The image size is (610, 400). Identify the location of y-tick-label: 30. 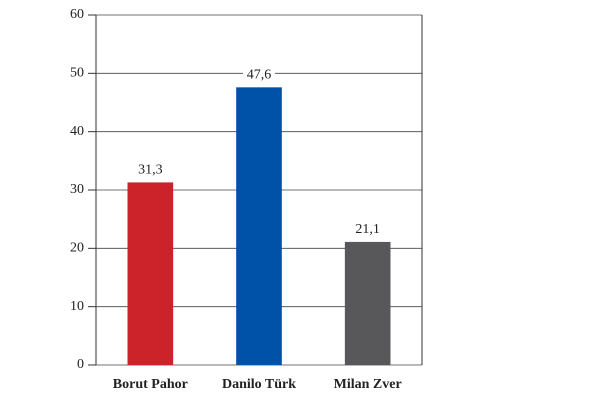
(77, 189).